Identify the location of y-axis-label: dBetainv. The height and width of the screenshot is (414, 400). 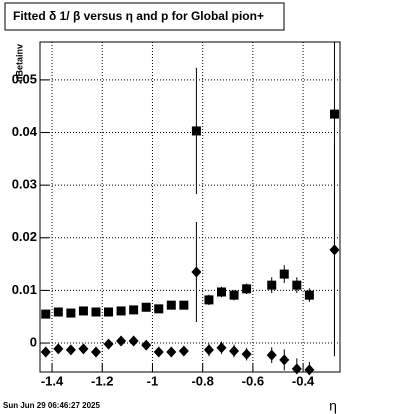
(19, 63).